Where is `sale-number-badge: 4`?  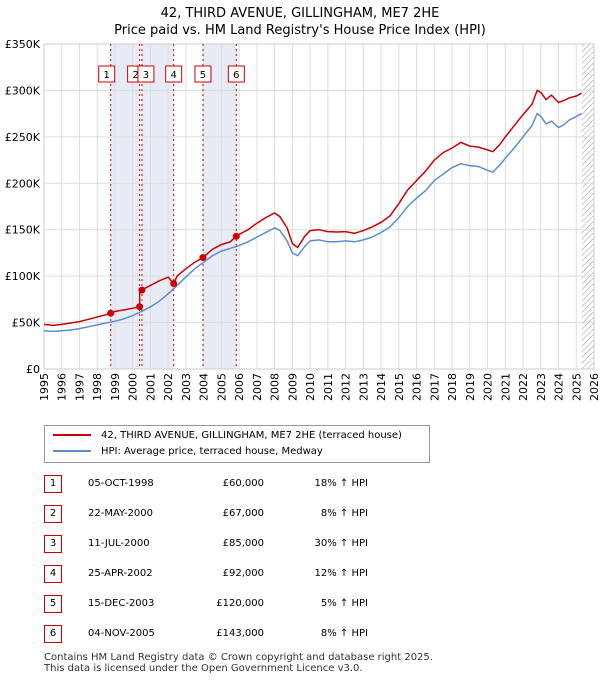 sale-number-badge: 4 is located at coordinates (53, 574).